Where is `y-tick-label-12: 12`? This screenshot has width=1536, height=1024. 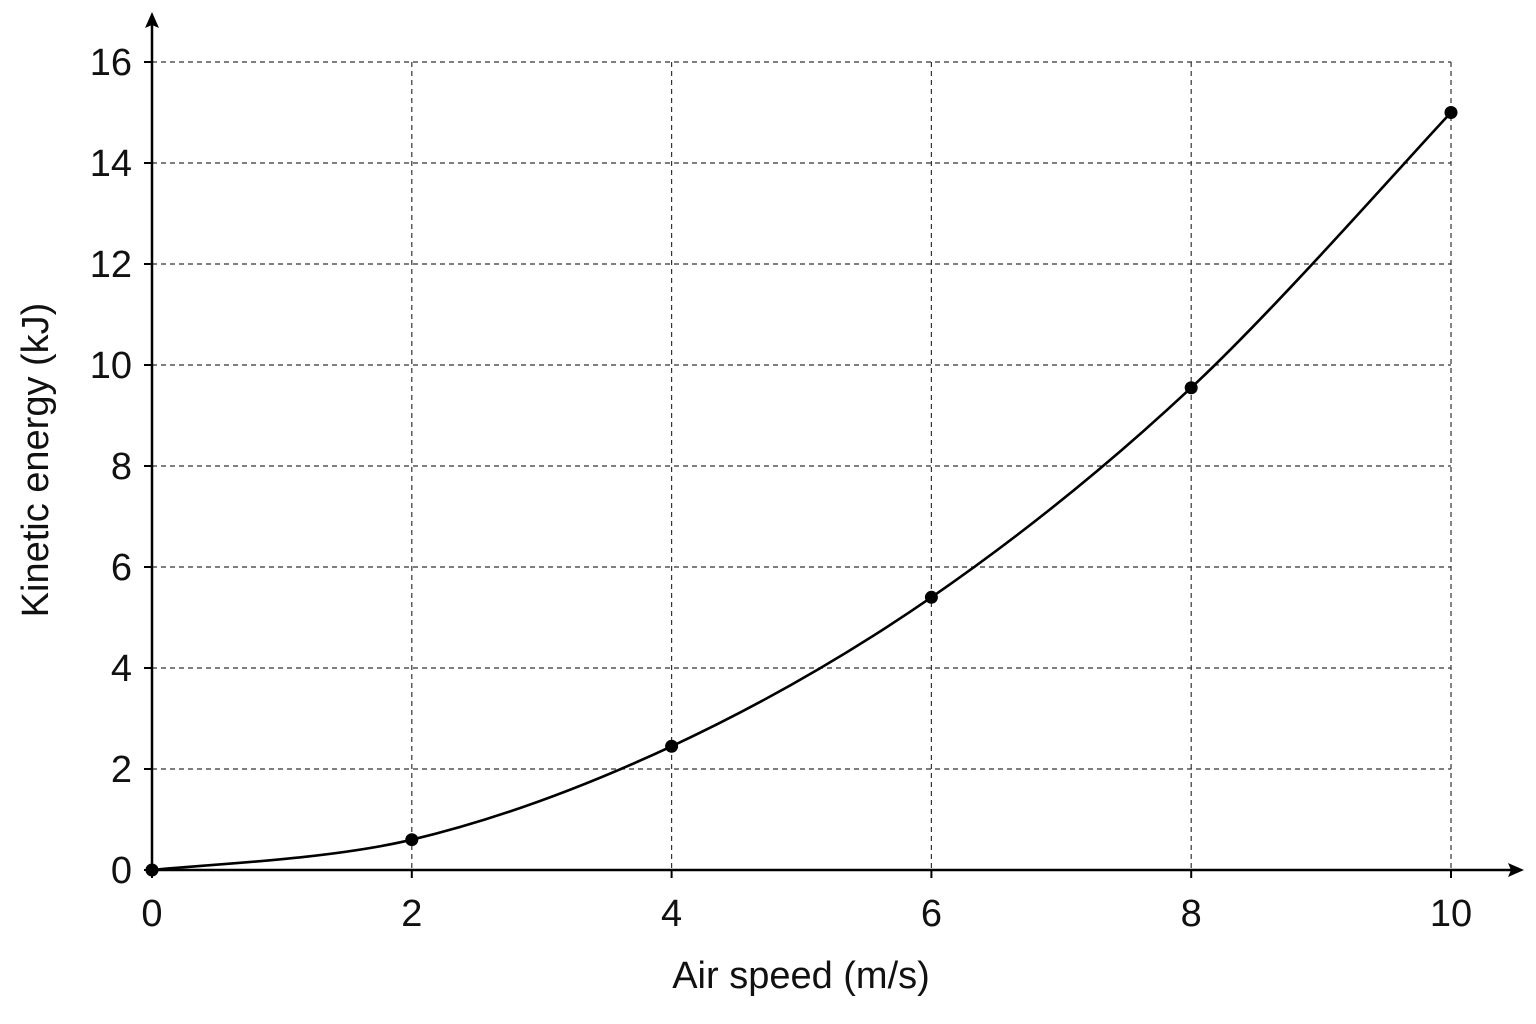 y-tick-label-12: 12 is located at coordinates (111, 265).